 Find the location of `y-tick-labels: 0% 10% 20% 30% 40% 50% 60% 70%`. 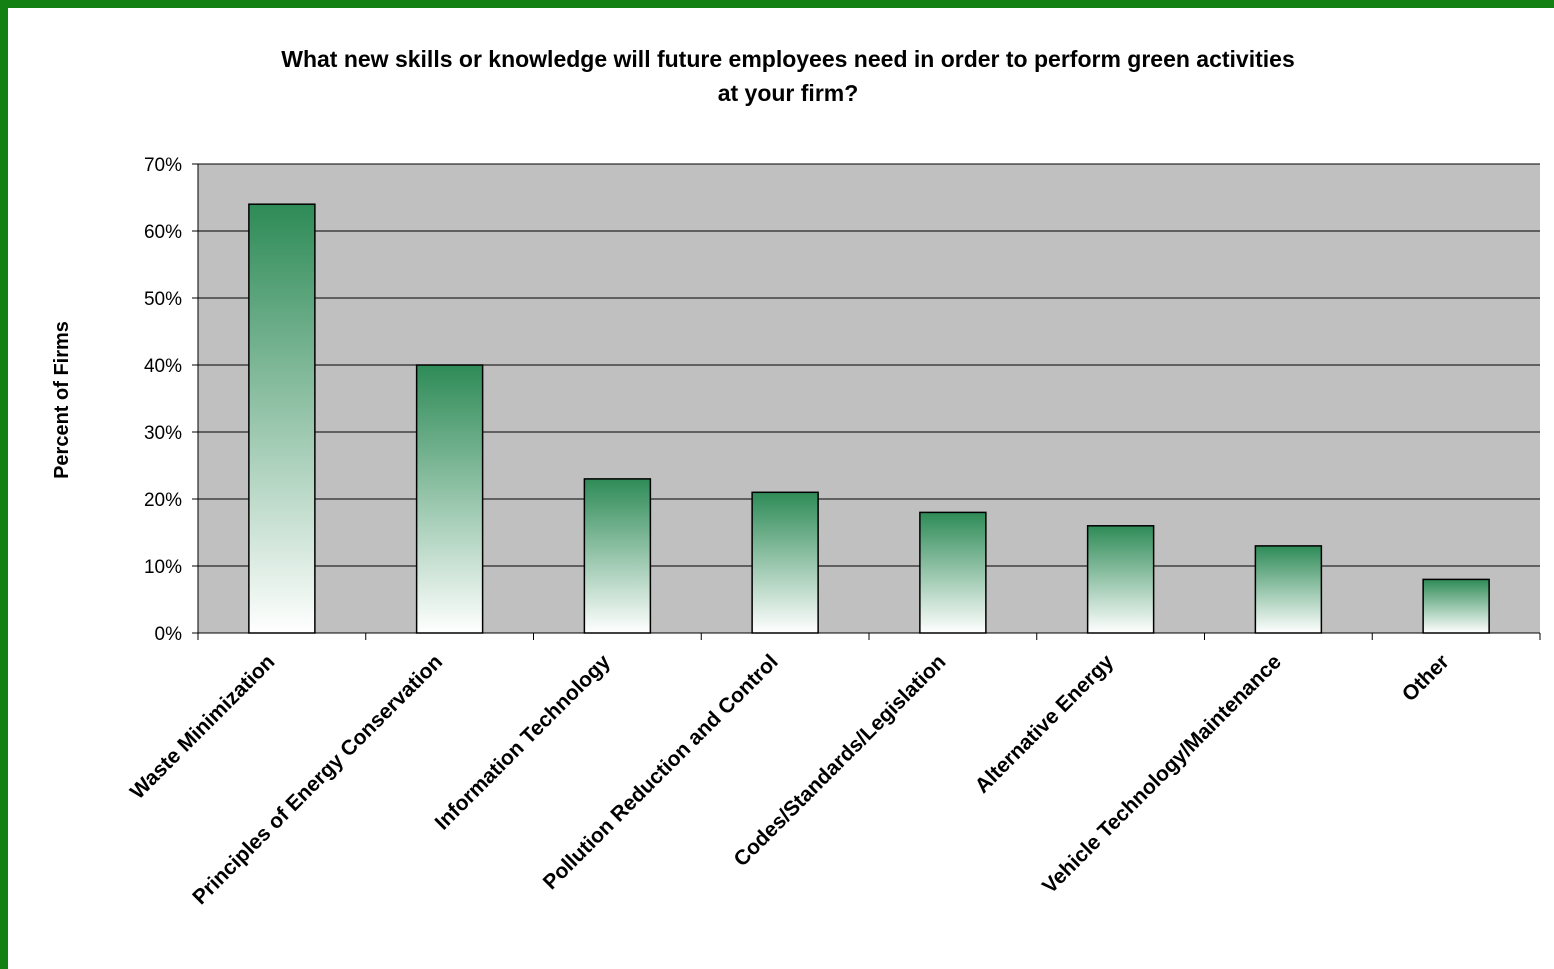

y-tick-labels: 0% 10% 20% 30% 40% 50% 60% 70% is located at coordinates (163, 400).